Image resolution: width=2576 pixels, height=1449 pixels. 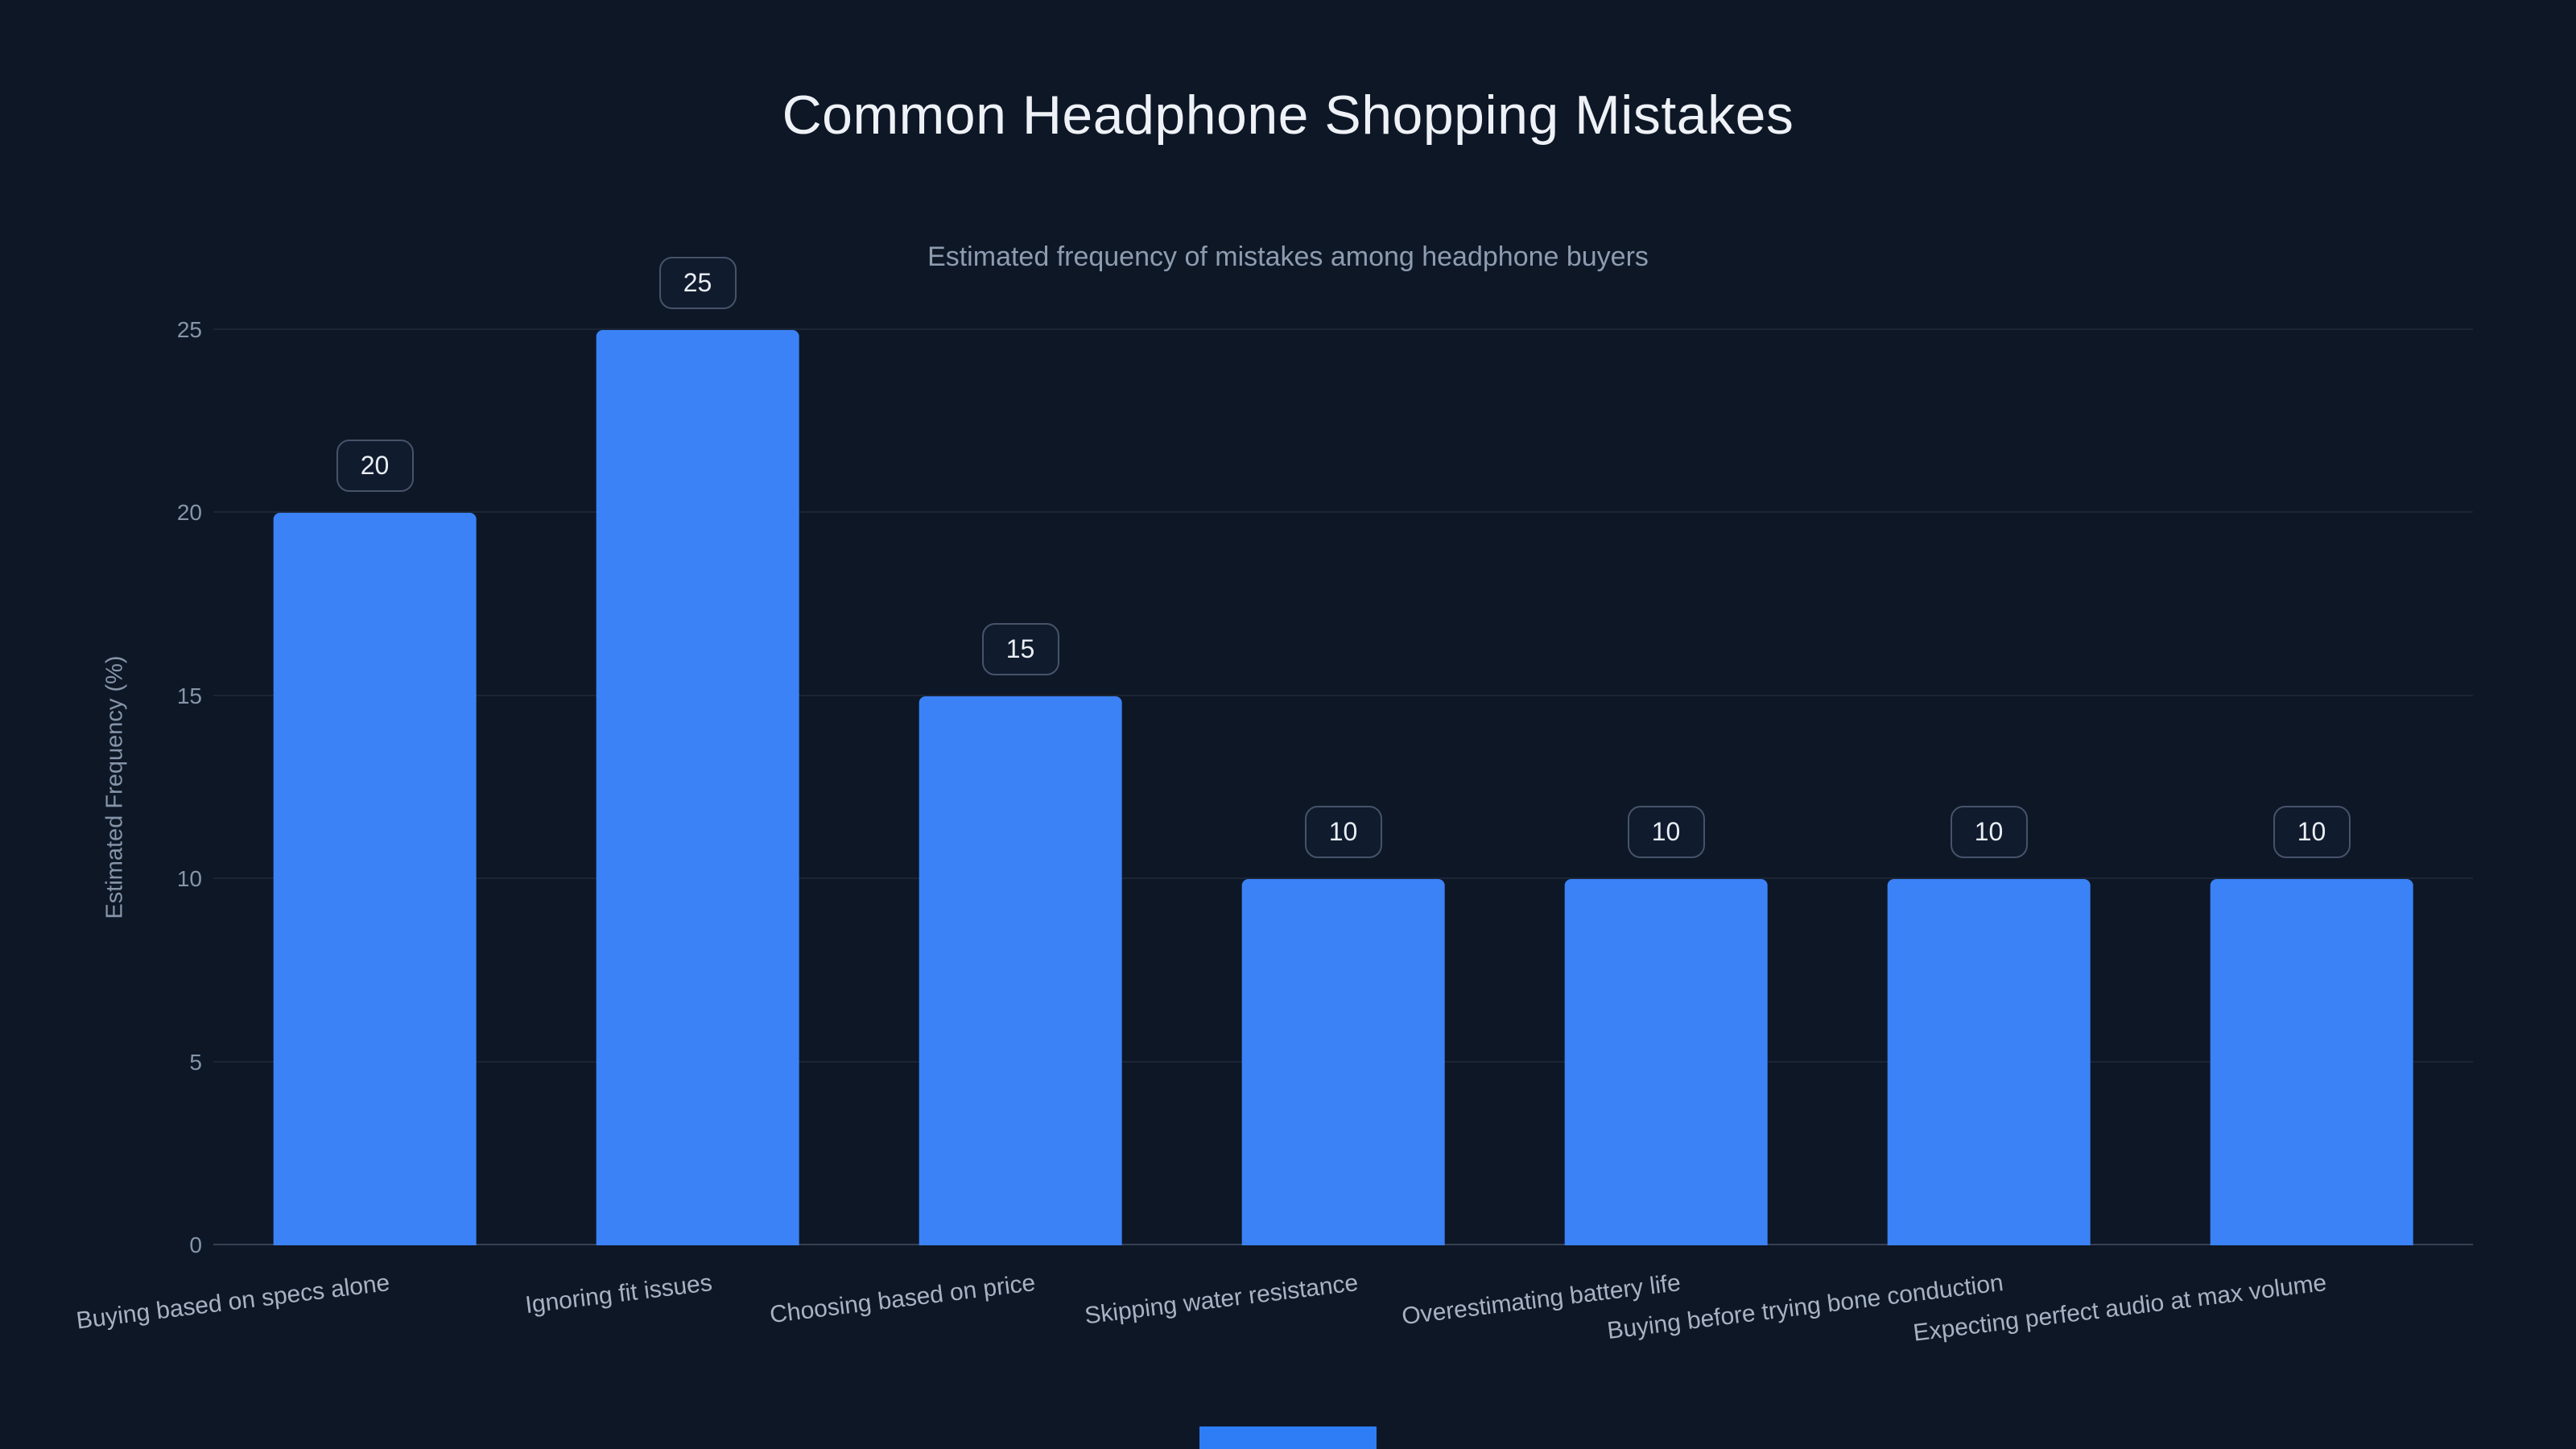 I want to click on y-tick-label: 10, so click(x=189, y=879).